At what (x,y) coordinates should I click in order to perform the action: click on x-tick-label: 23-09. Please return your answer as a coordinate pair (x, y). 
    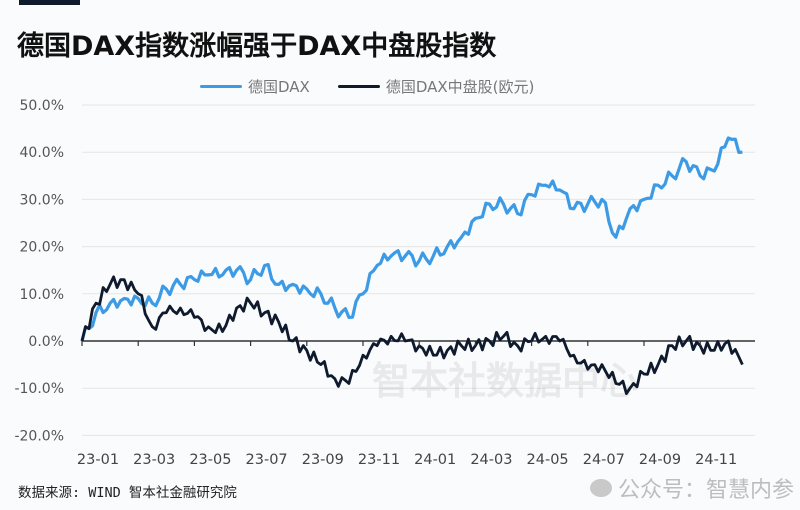
    Looking at the image, I should click on (323, 460).